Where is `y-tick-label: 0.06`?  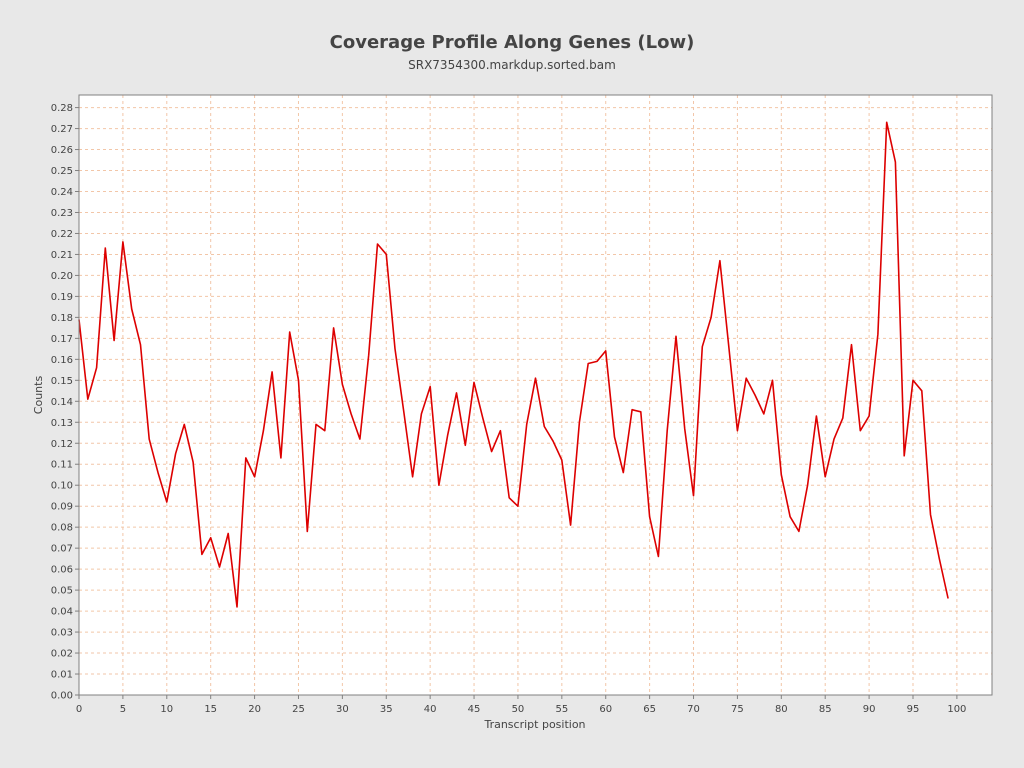
y-tick-label: 0.06 is located at coordinates (62, 570).